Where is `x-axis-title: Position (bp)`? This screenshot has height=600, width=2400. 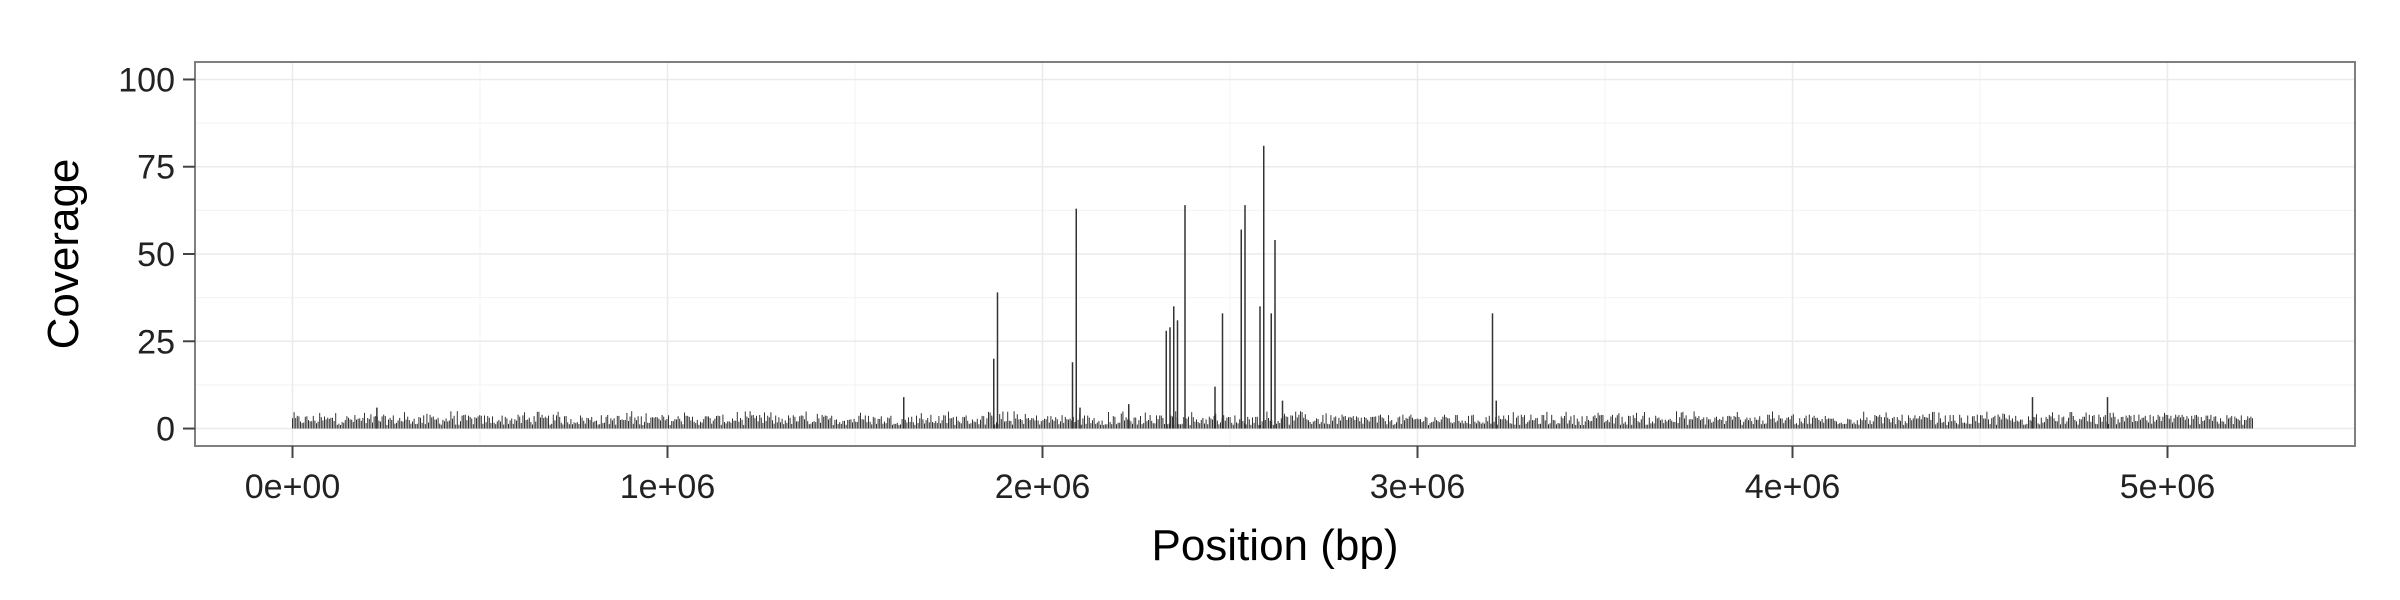
x-axis-title: Position (bp) is located at coordinates (1274, 545).